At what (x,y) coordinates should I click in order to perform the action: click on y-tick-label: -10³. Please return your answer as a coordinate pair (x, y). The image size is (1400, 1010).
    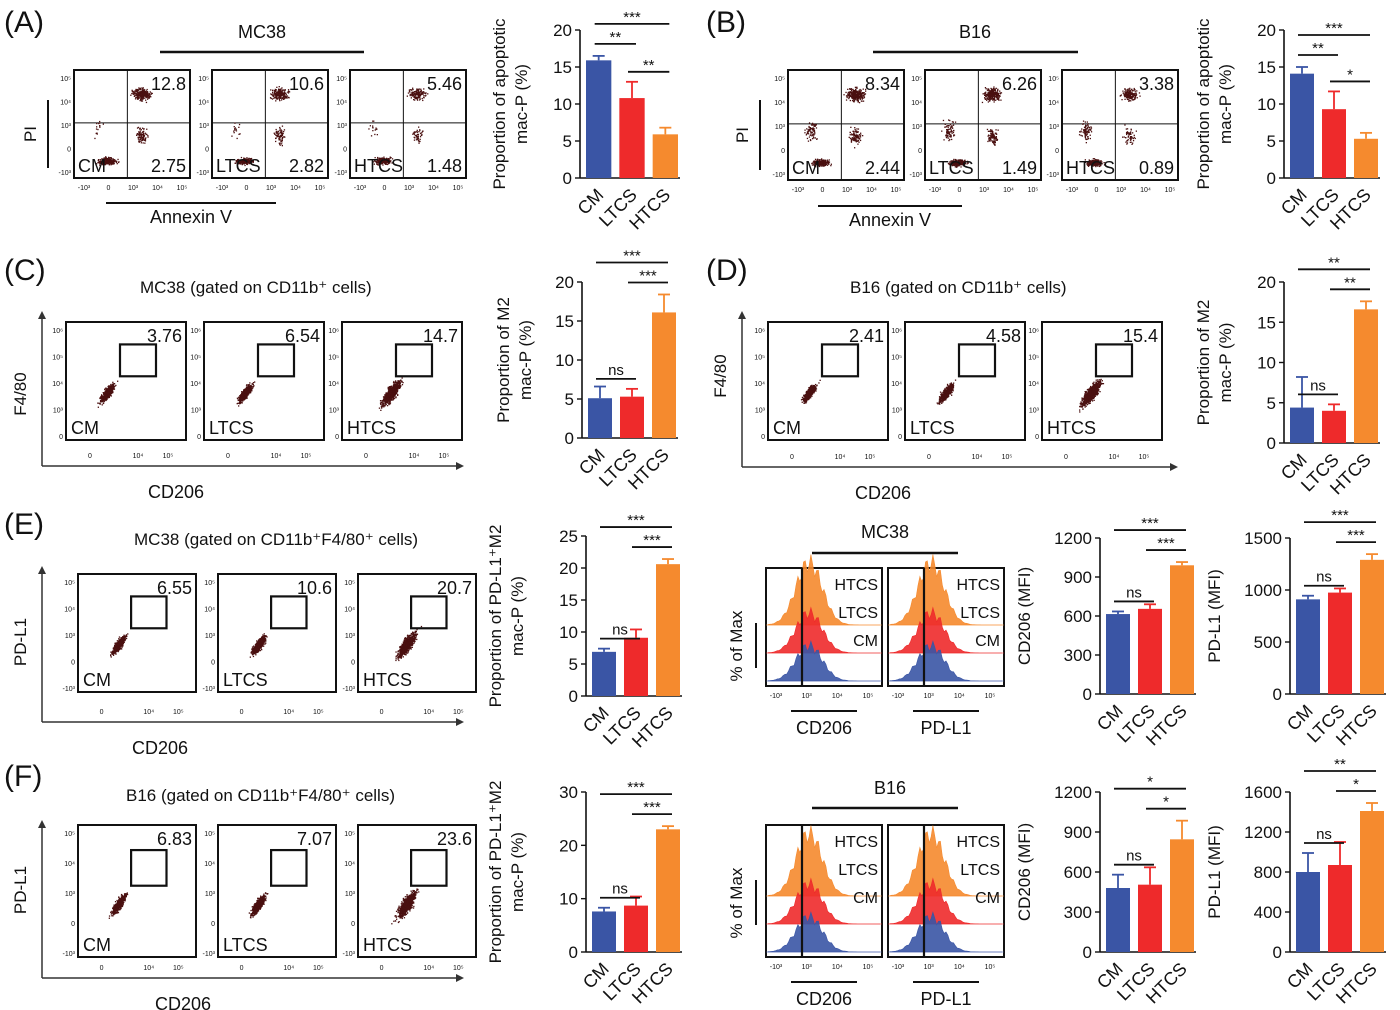
    Looking at the image, I should click on (916, 175).